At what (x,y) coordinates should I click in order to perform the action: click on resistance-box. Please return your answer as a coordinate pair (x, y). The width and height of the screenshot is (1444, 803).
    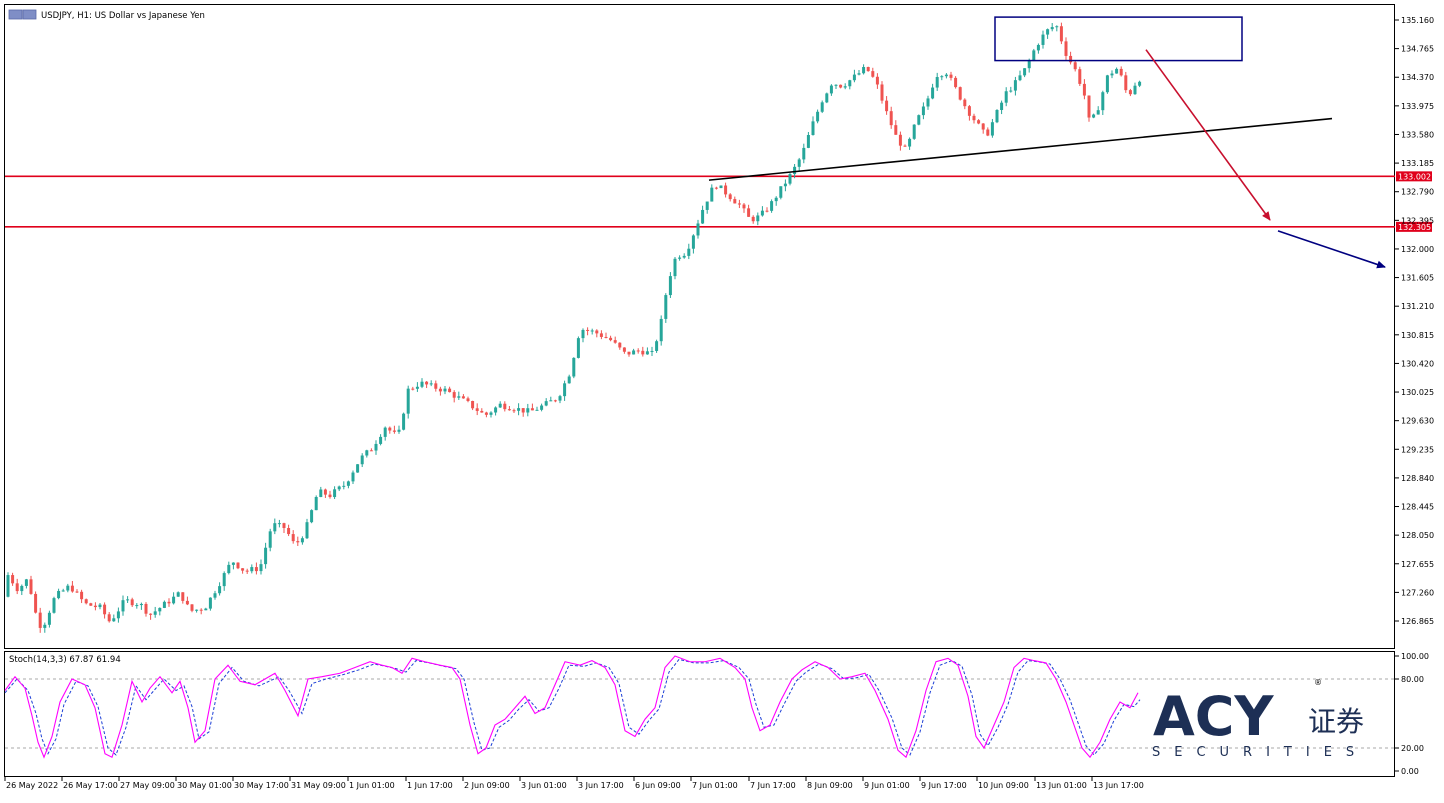
    Looking at the image, I should click on (1118, 39).